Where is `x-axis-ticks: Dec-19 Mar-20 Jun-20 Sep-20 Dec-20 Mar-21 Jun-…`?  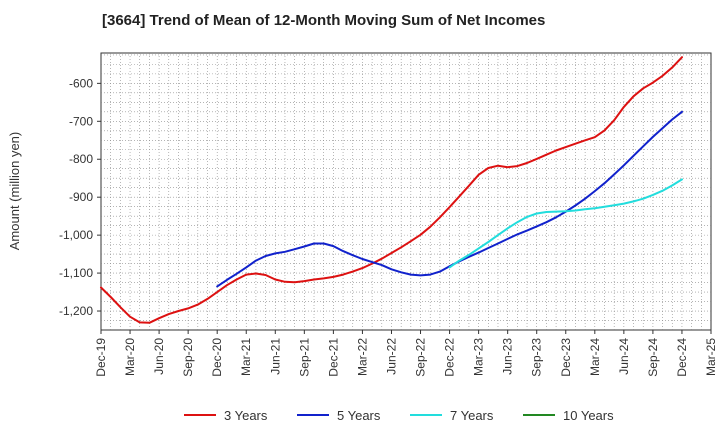
x-axis-ticks: Dec-19 Mar-20 Jun-20 Sep-20 Dec-20 Mar-21 Jun-… is located at coordinates (406, 353).